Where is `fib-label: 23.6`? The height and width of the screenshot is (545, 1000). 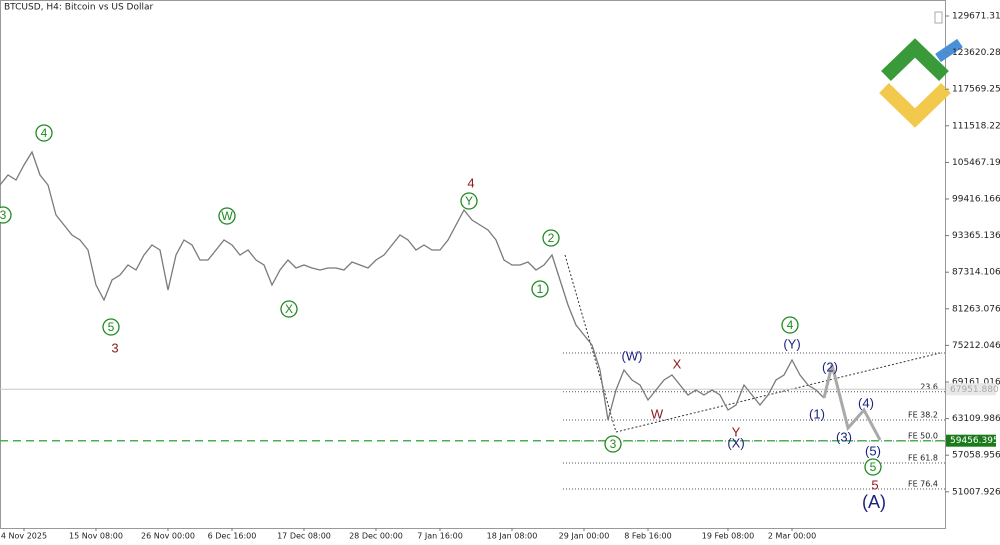 fib-label: 23.6 is located at coordinates (929, 386).